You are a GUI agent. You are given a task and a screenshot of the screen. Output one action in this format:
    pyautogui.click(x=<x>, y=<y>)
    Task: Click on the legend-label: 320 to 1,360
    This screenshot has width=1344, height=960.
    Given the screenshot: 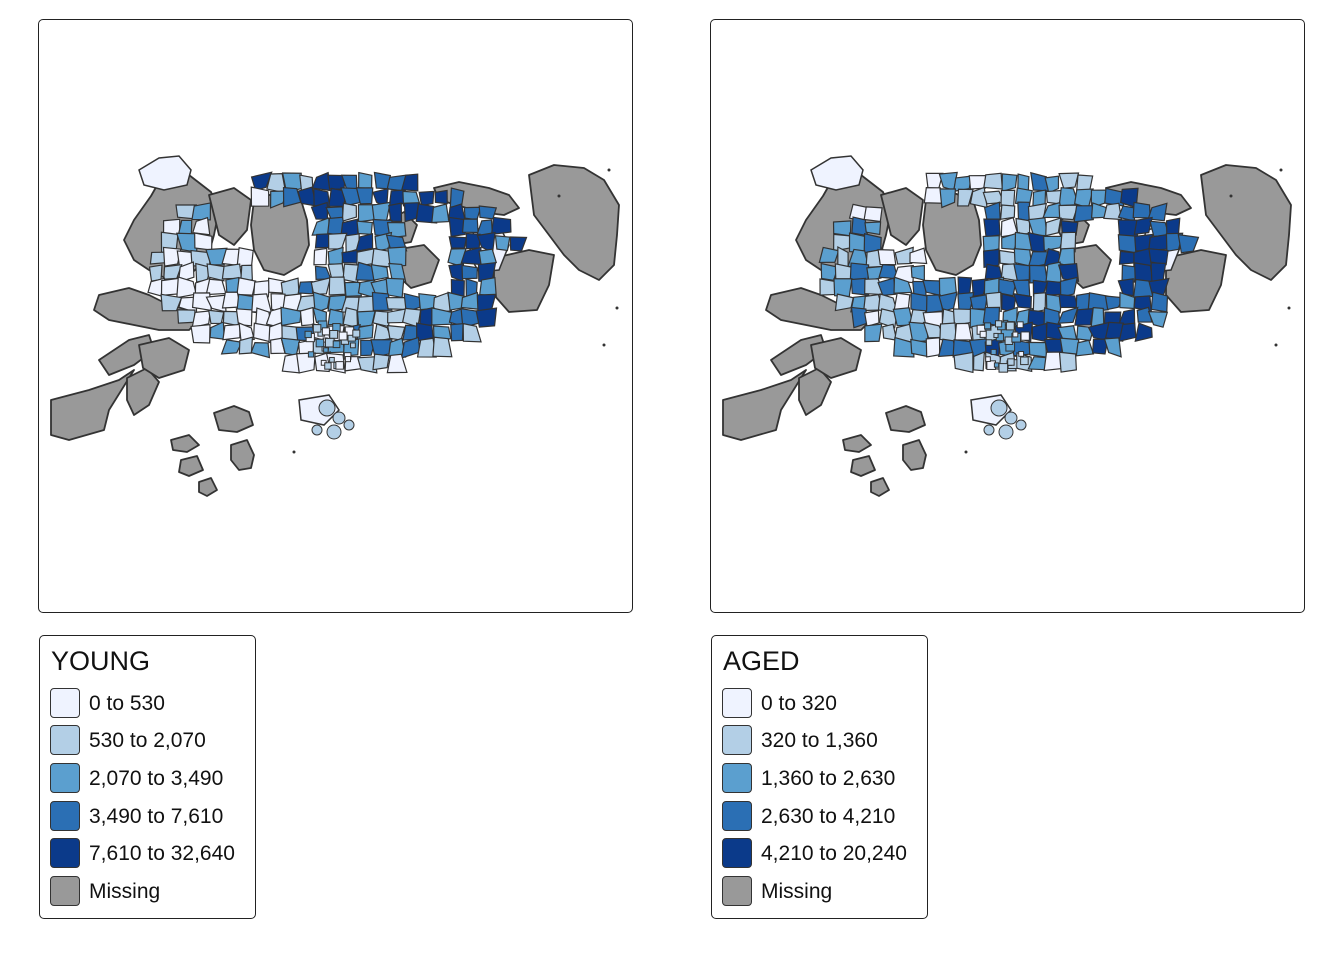 What is the action you would take?
    pyautogui.click(x=819, y=740)
    